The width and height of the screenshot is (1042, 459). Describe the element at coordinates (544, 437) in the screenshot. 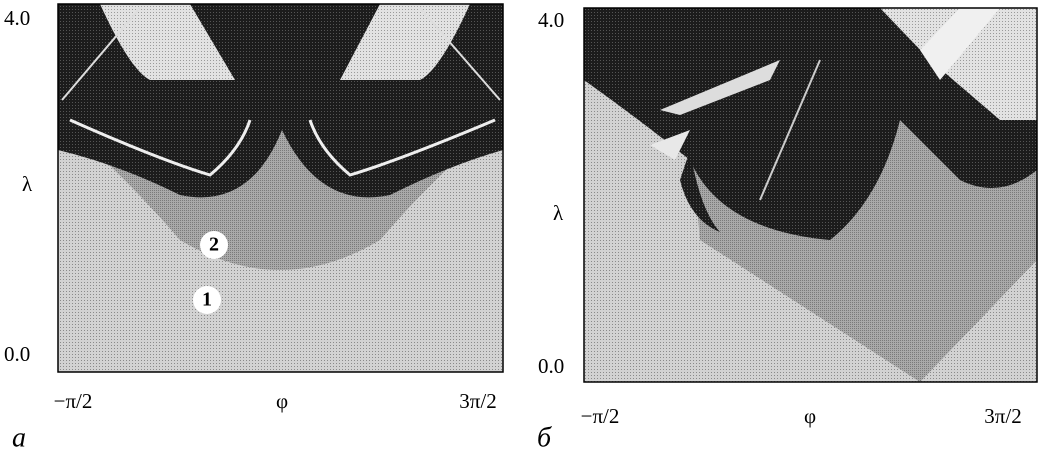

I see `panel-caption: б` at that location.